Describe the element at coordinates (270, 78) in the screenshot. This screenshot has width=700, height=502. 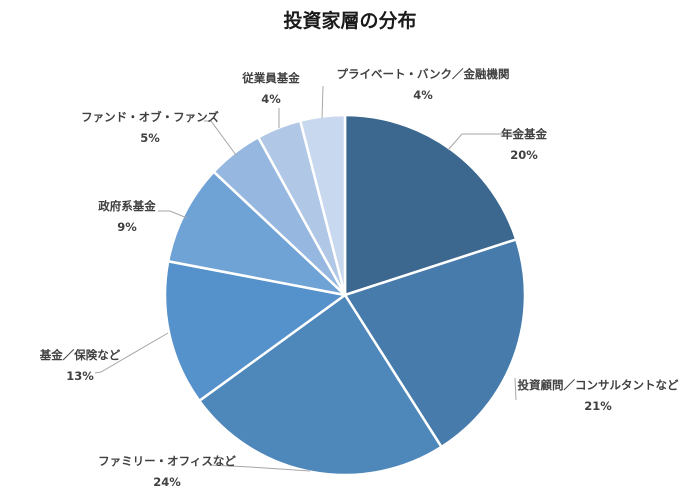
I see `data-label-category: 従業員基金` at that location.